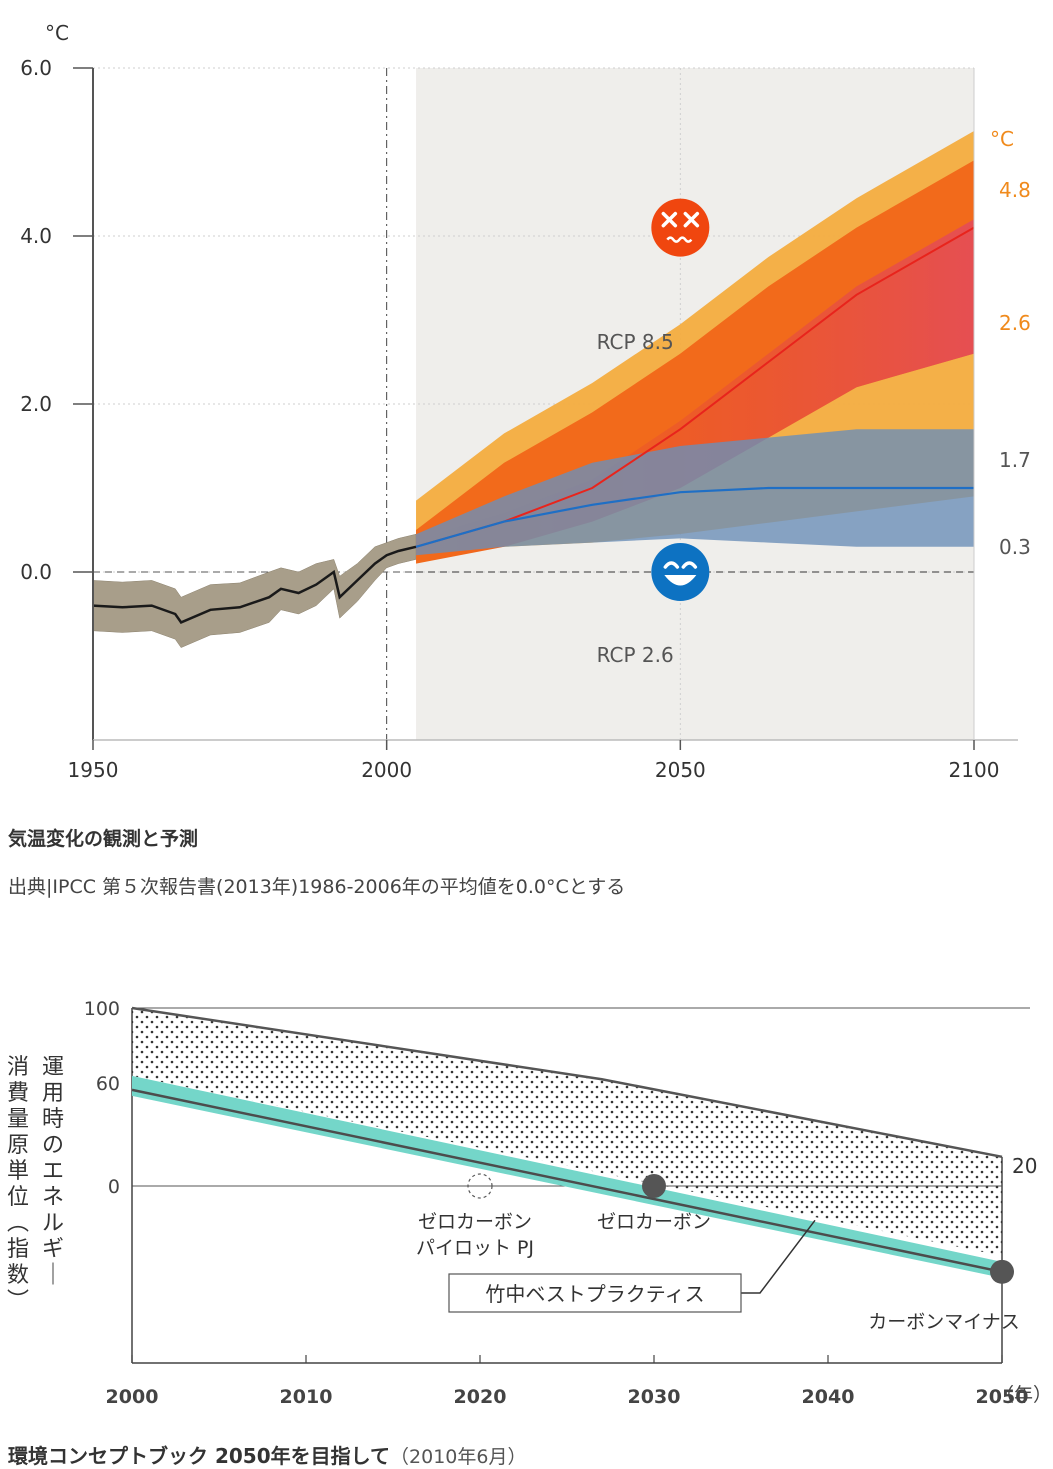 The width and height of the screenshot is (1053, 1469). What do you see at coordinates (944, 1322) in the screenshot?
I see `carbon-minus-label: カーボンマイナス` at bounding box center [944, 1322].